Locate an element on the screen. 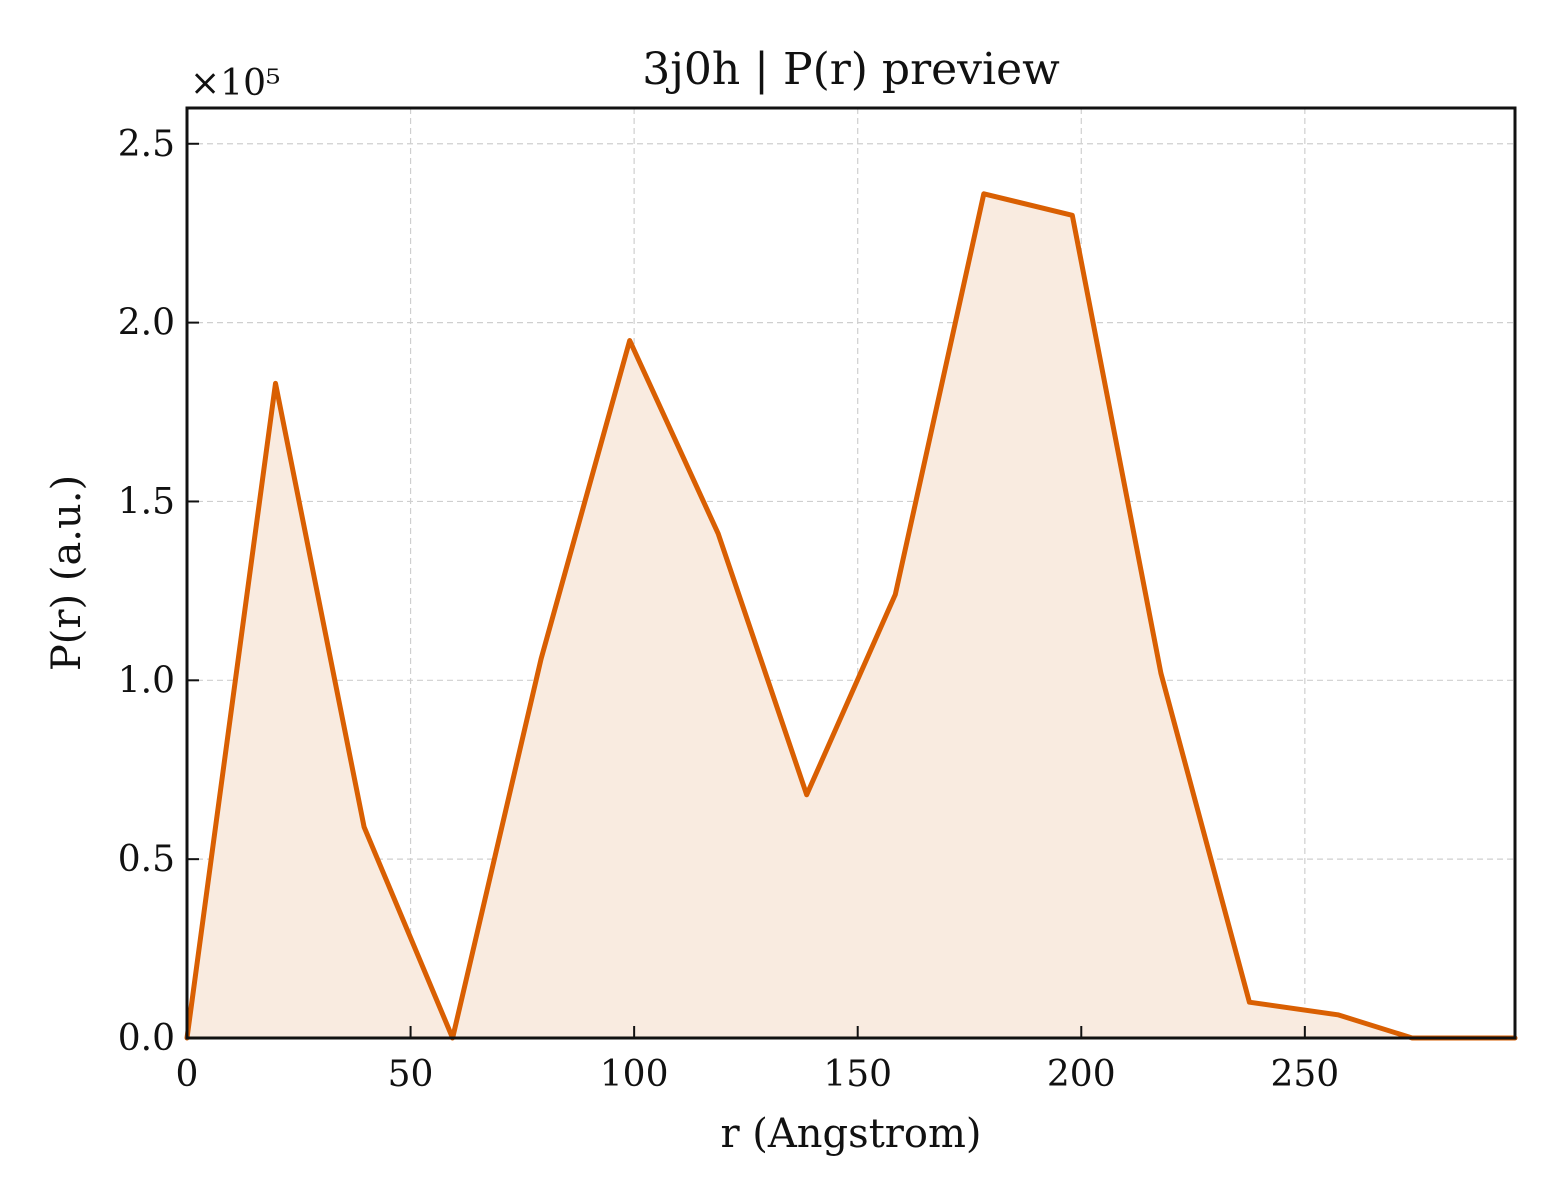 This screenshot has height=1200, width=1560. y-axis-label: P(r) (a.u.) is located at coordinates (67, 573).